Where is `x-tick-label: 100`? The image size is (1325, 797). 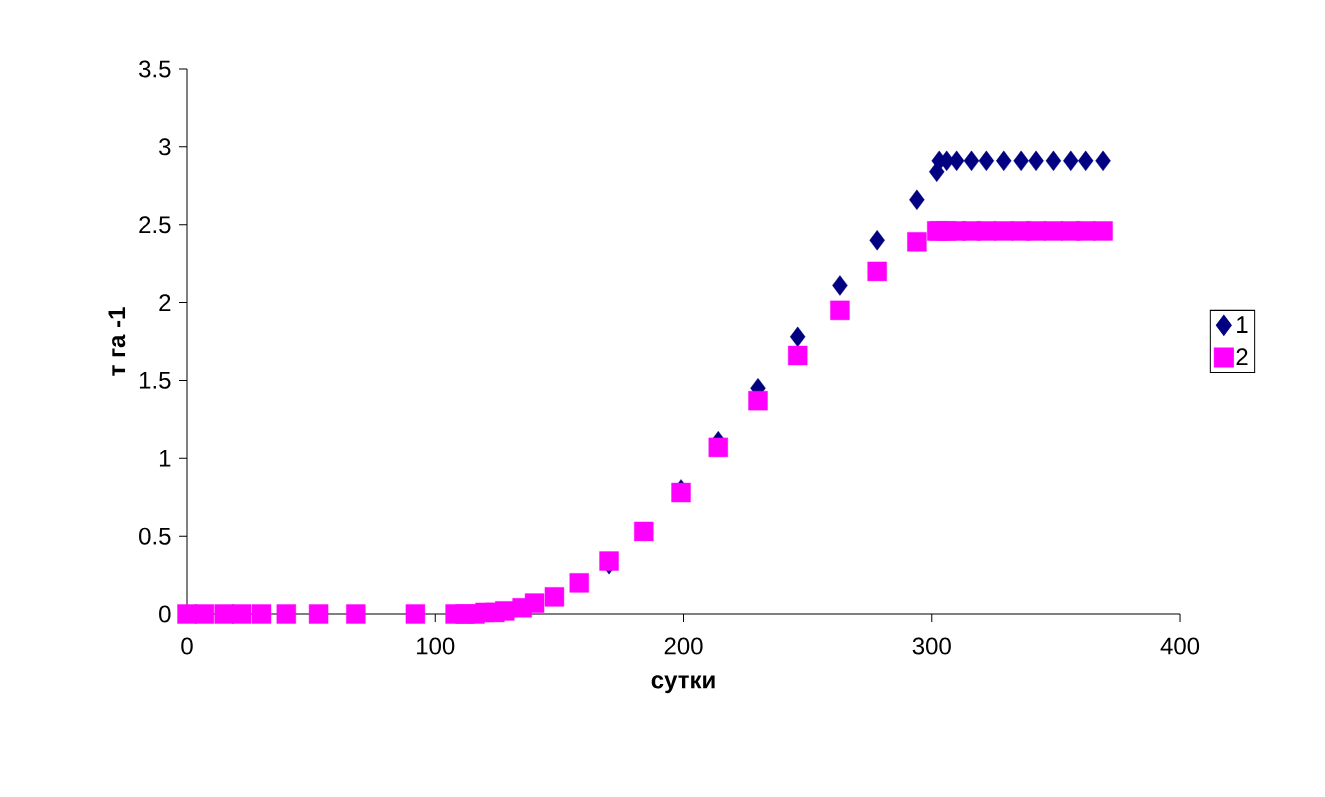 x-tick-label: 100 is located at coordinates (436, 646).